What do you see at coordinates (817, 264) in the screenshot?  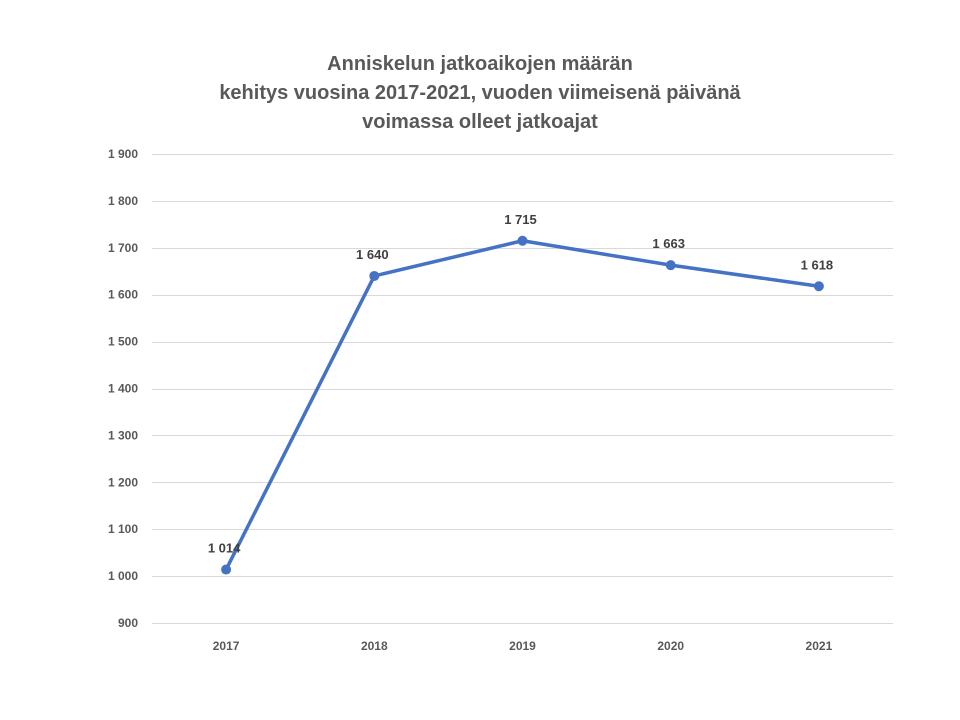 I see `data-label: 1 618` at bounding box center [817, 264].